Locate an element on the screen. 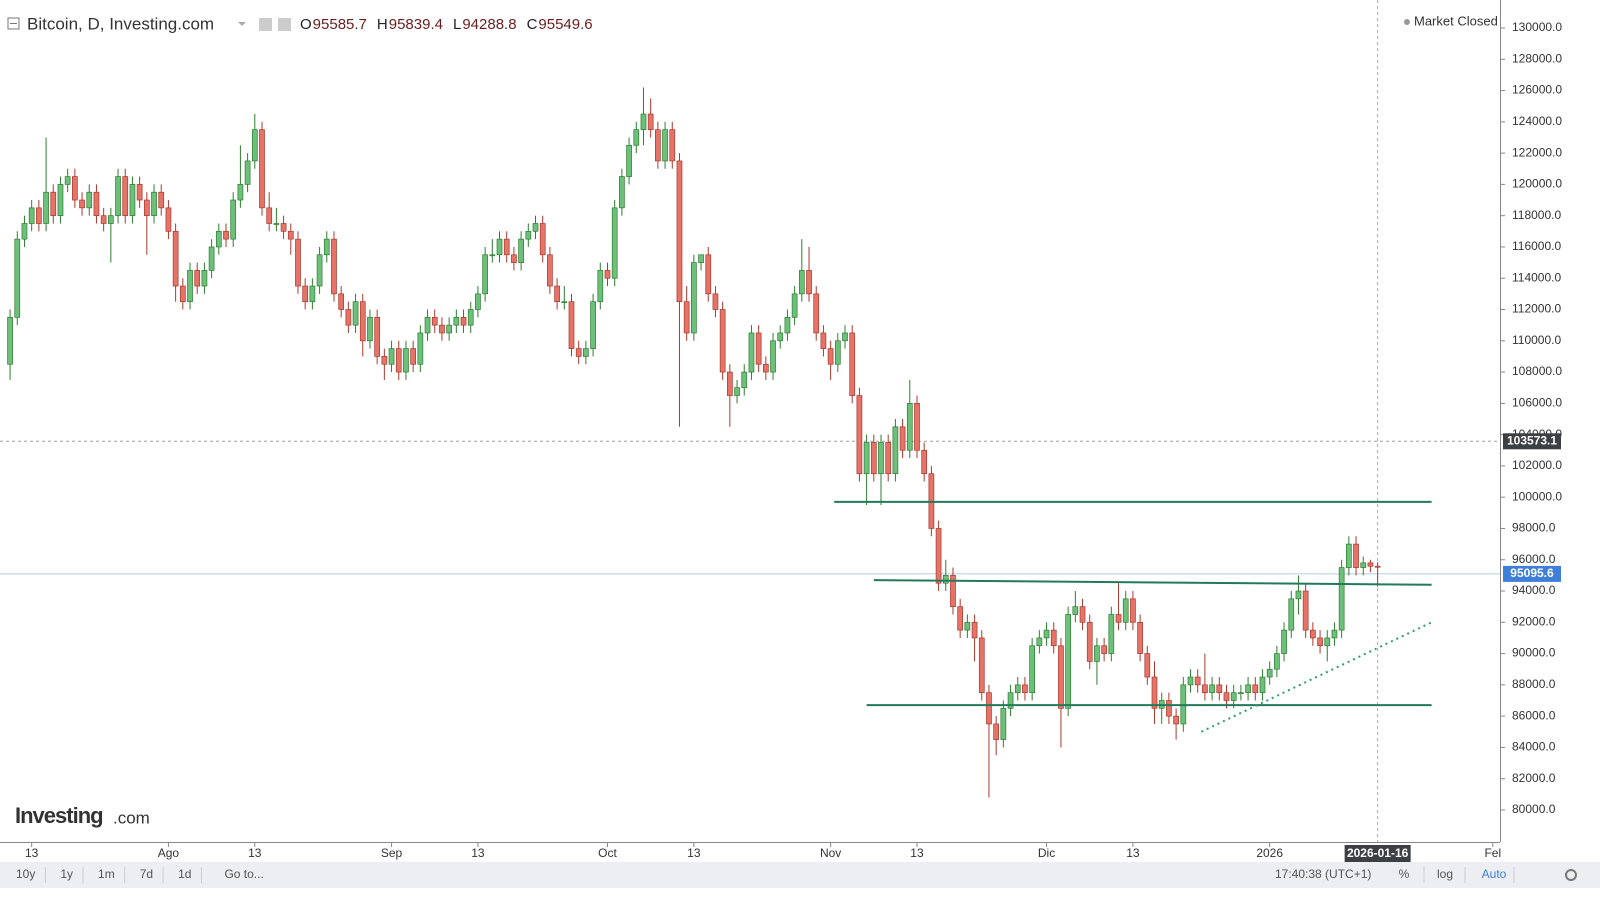 This screenshot has height=911, width=1600. dropdown-icon is located at coordinates (242, 24).